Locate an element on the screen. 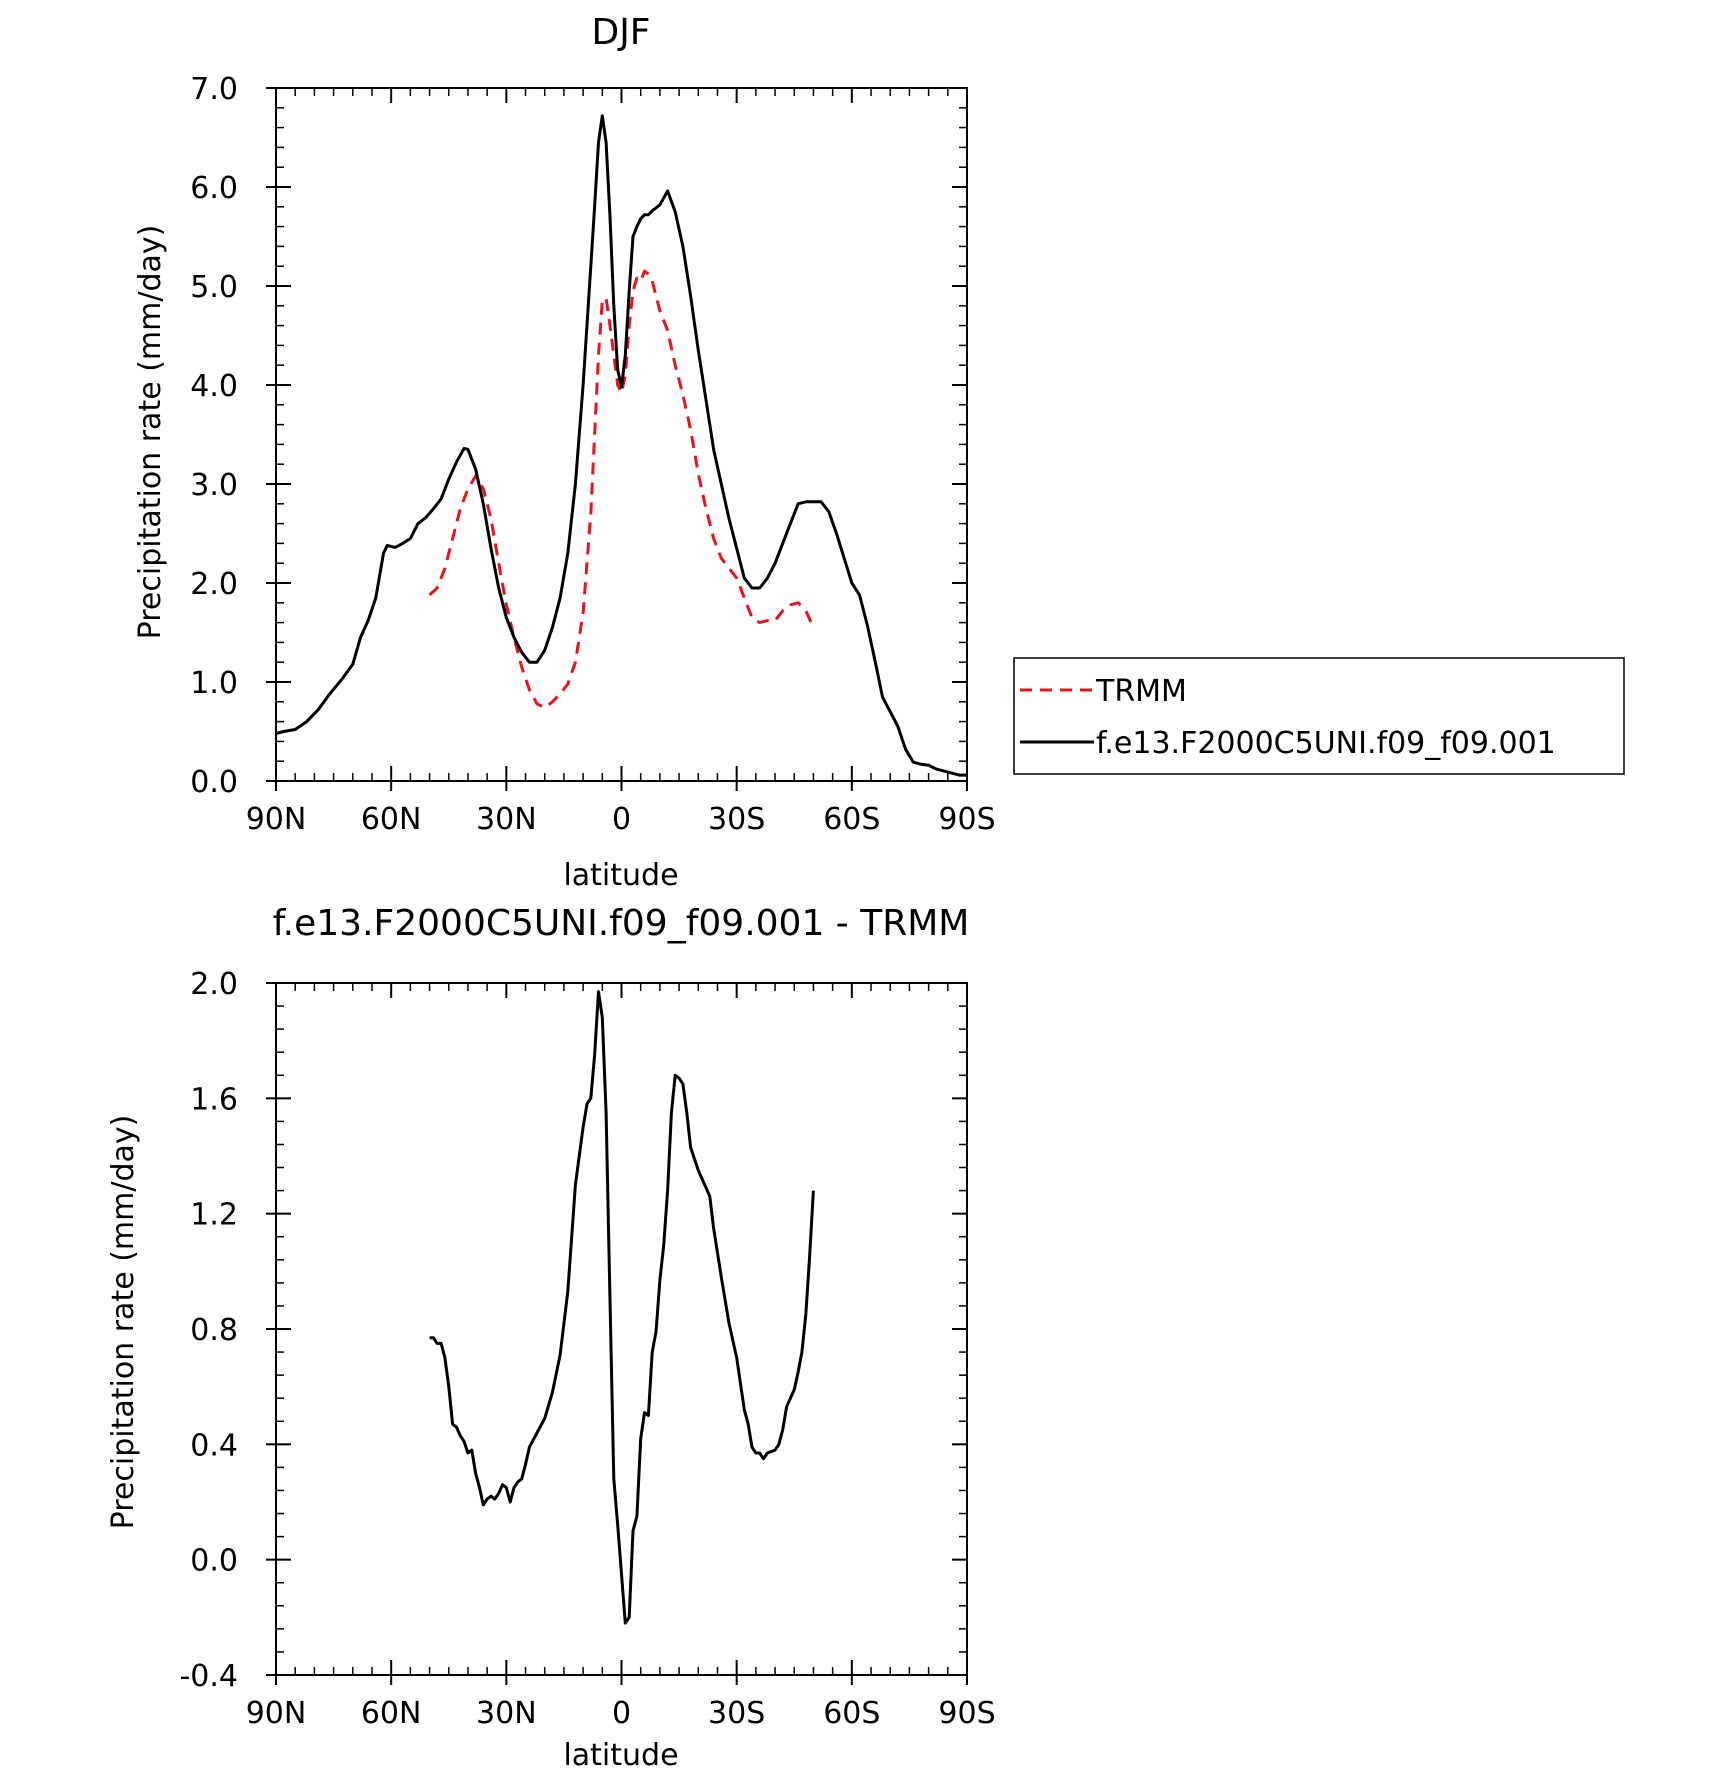  series-line-trmm is located at coordinates (621, 489).